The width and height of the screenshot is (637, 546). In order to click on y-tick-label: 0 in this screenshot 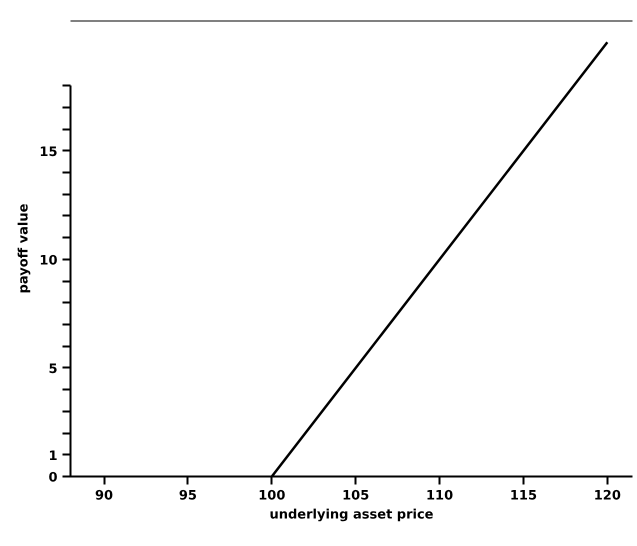, I will do `click(53, 478)`.